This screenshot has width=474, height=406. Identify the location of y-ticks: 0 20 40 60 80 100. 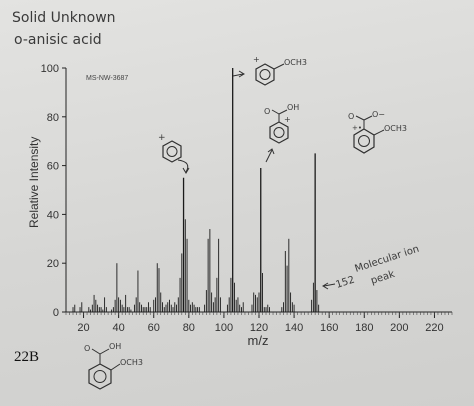
(53, 191).